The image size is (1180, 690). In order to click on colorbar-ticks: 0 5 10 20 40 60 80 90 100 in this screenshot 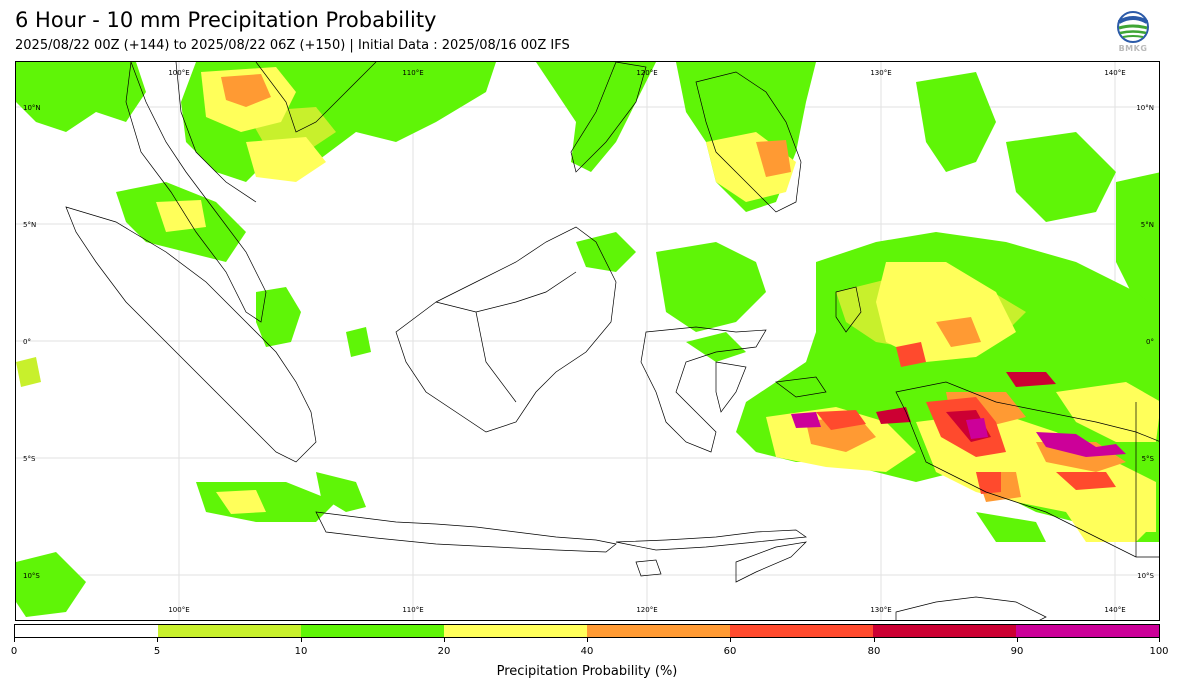, I will do `click(589, 648)`.